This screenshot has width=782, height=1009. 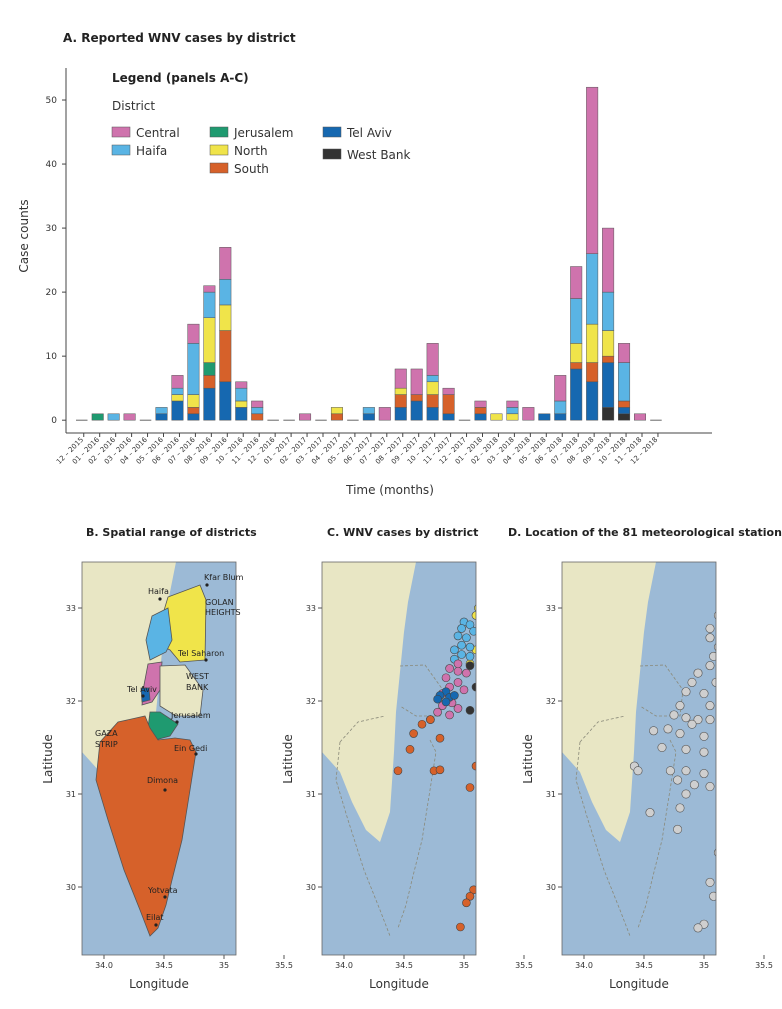 What do you see at coordinates (344, 965) in the screenshot?
I see `map-x-tick-label: 34.0` at bounding box center [344, 965].